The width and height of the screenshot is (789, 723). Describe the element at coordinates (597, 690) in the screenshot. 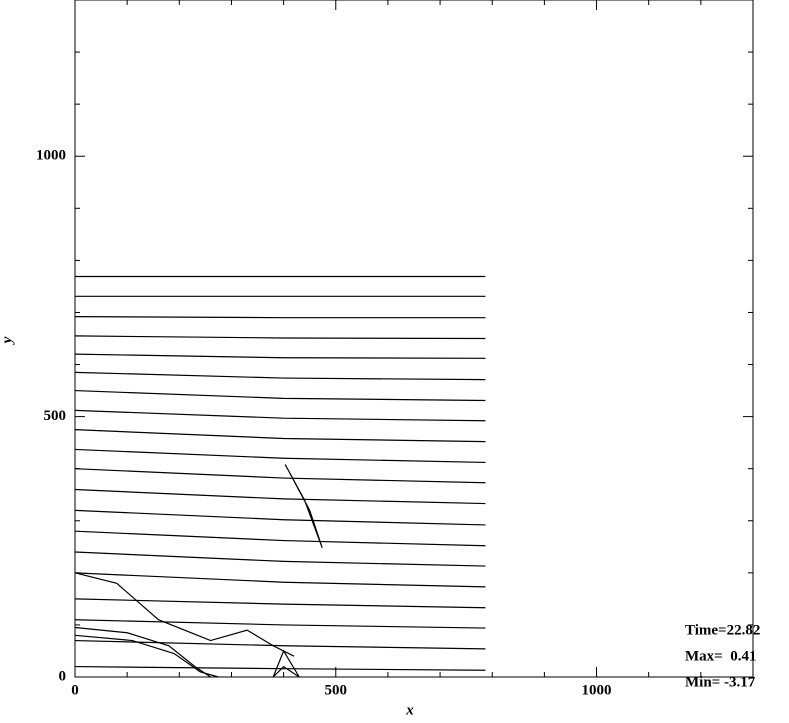

I see `x-tick-label: 1000` at that location.